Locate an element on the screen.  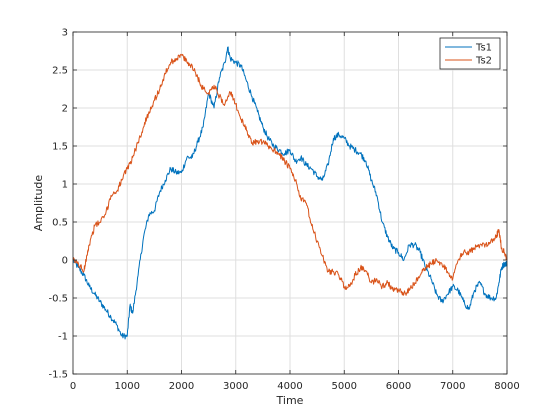
x-tick-label: 2000 is located at coordinates (181, 386).